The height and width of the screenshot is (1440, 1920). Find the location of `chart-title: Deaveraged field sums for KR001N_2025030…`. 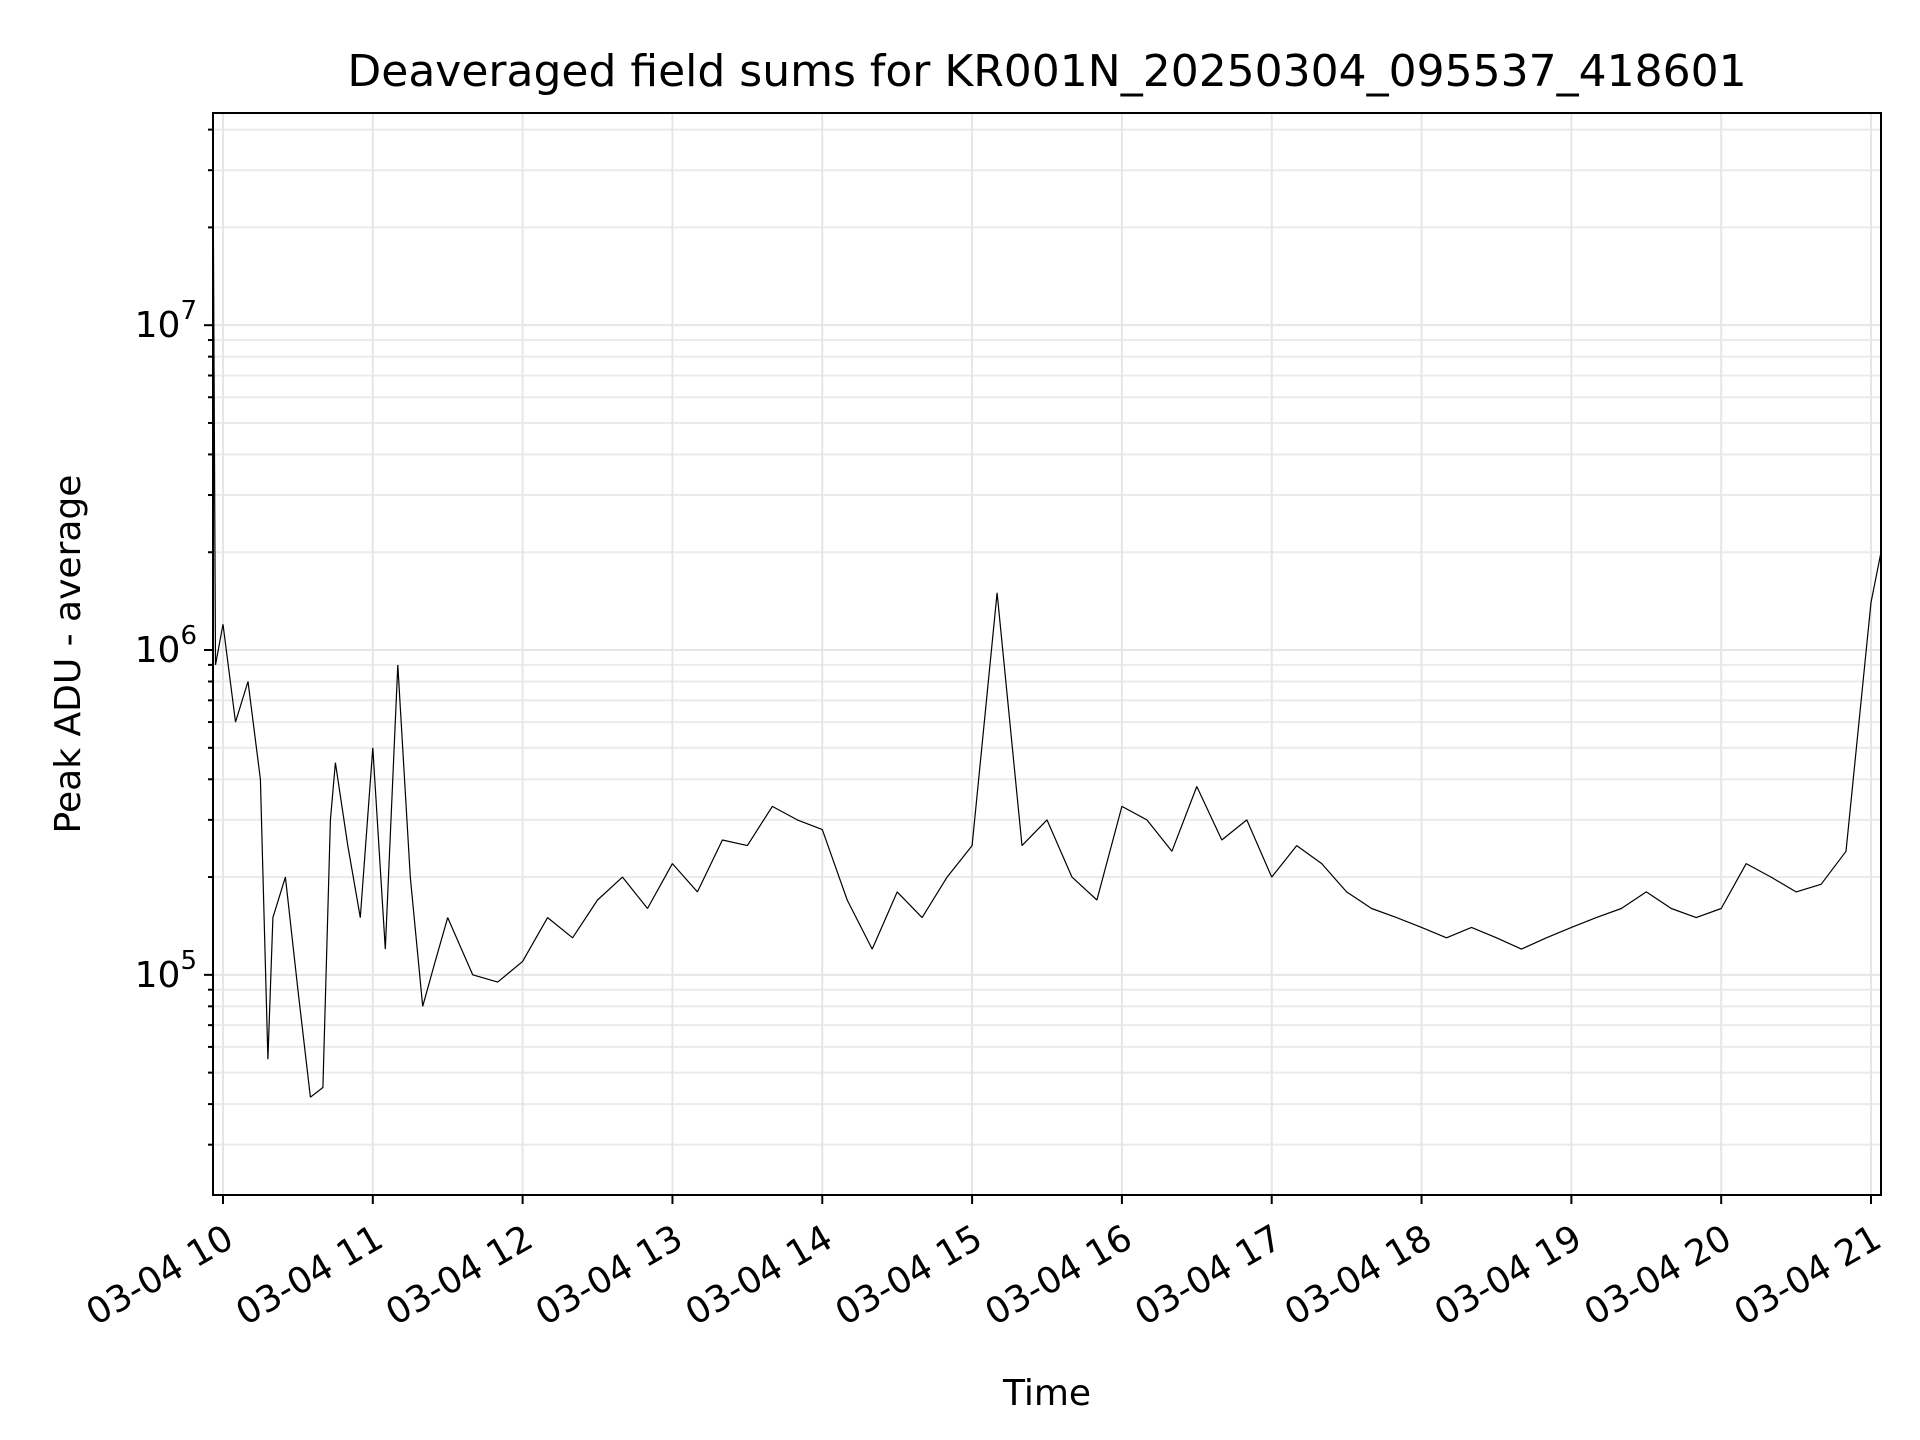

chart-title: Deaveraged field sums for KR001N_2025030… is located at coordinates (1046, 71).